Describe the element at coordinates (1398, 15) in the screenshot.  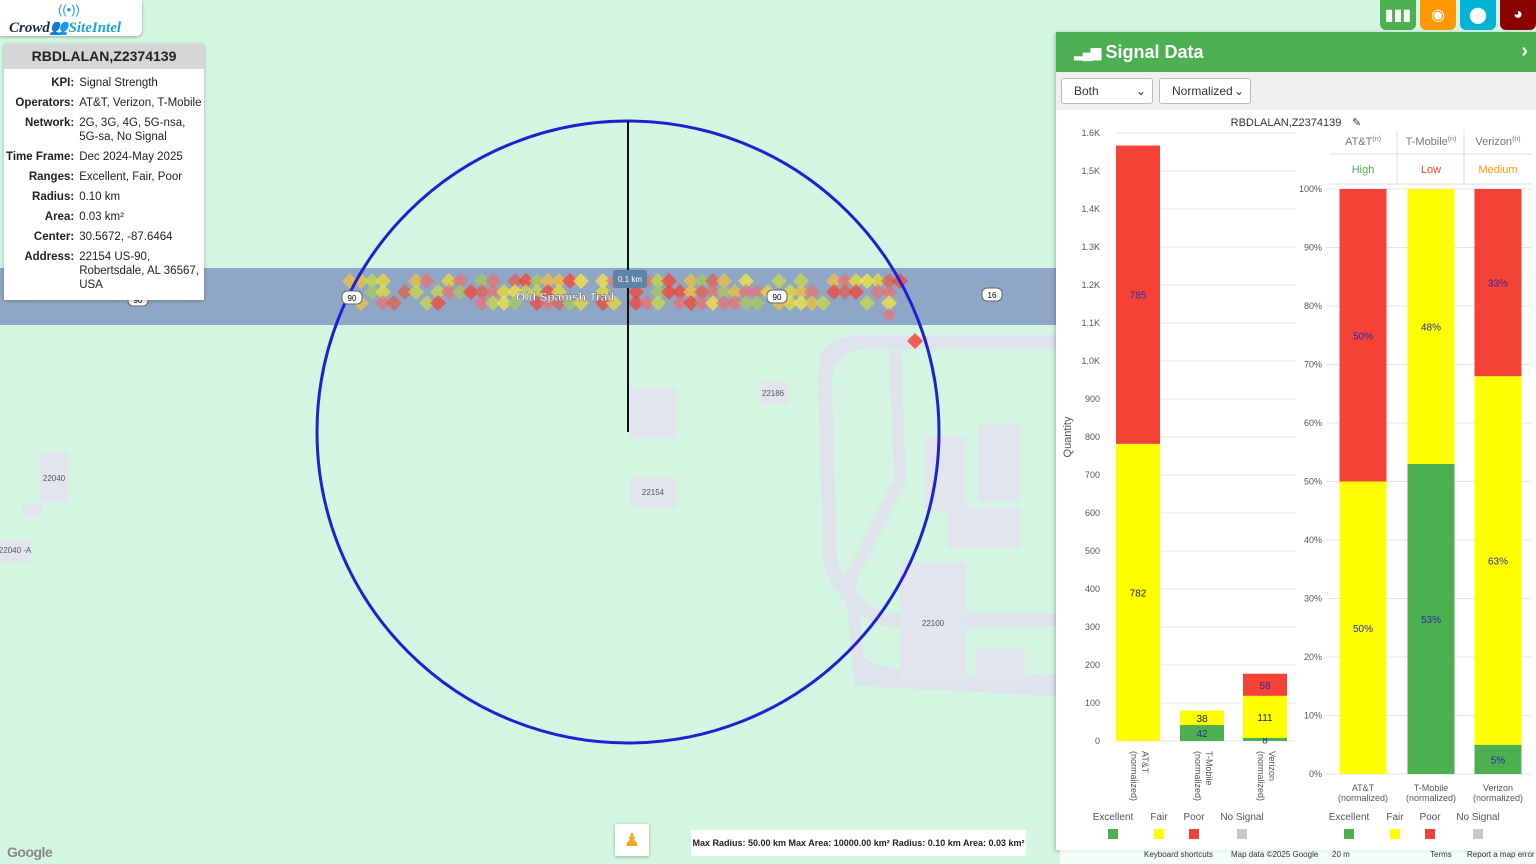
I see `chart-toggle-button: ▮▮▮` at that location.